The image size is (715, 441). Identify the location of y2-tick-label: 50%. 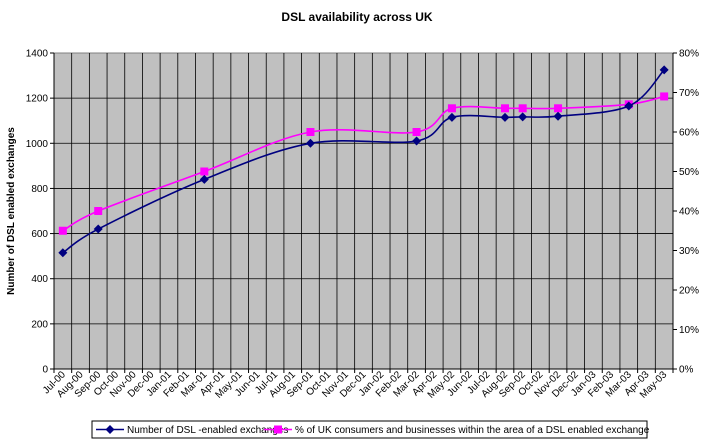
(689, 172).